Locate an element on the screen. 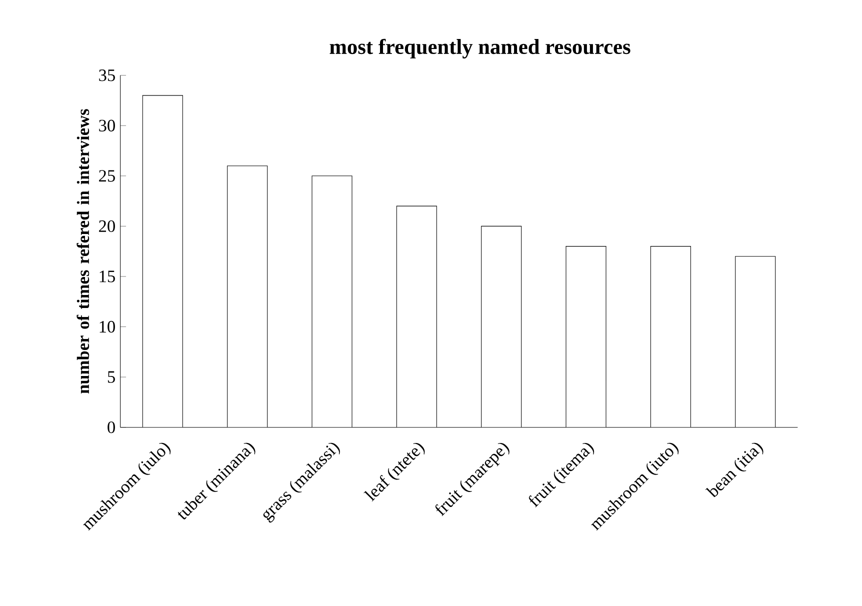  y-tick-label: 25 is located at coordinates (107, 176).